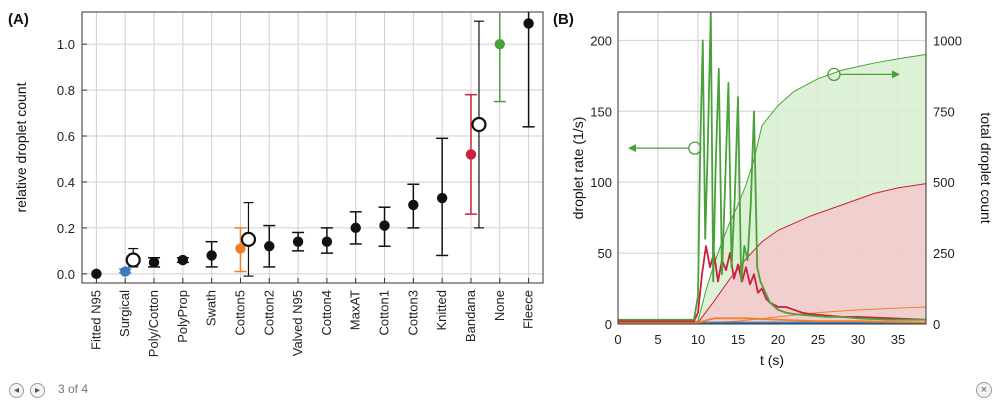  Describe the element at coordinates (326, 313) in the screenshot. I see `x-tick-label: Cotton4` at that location.